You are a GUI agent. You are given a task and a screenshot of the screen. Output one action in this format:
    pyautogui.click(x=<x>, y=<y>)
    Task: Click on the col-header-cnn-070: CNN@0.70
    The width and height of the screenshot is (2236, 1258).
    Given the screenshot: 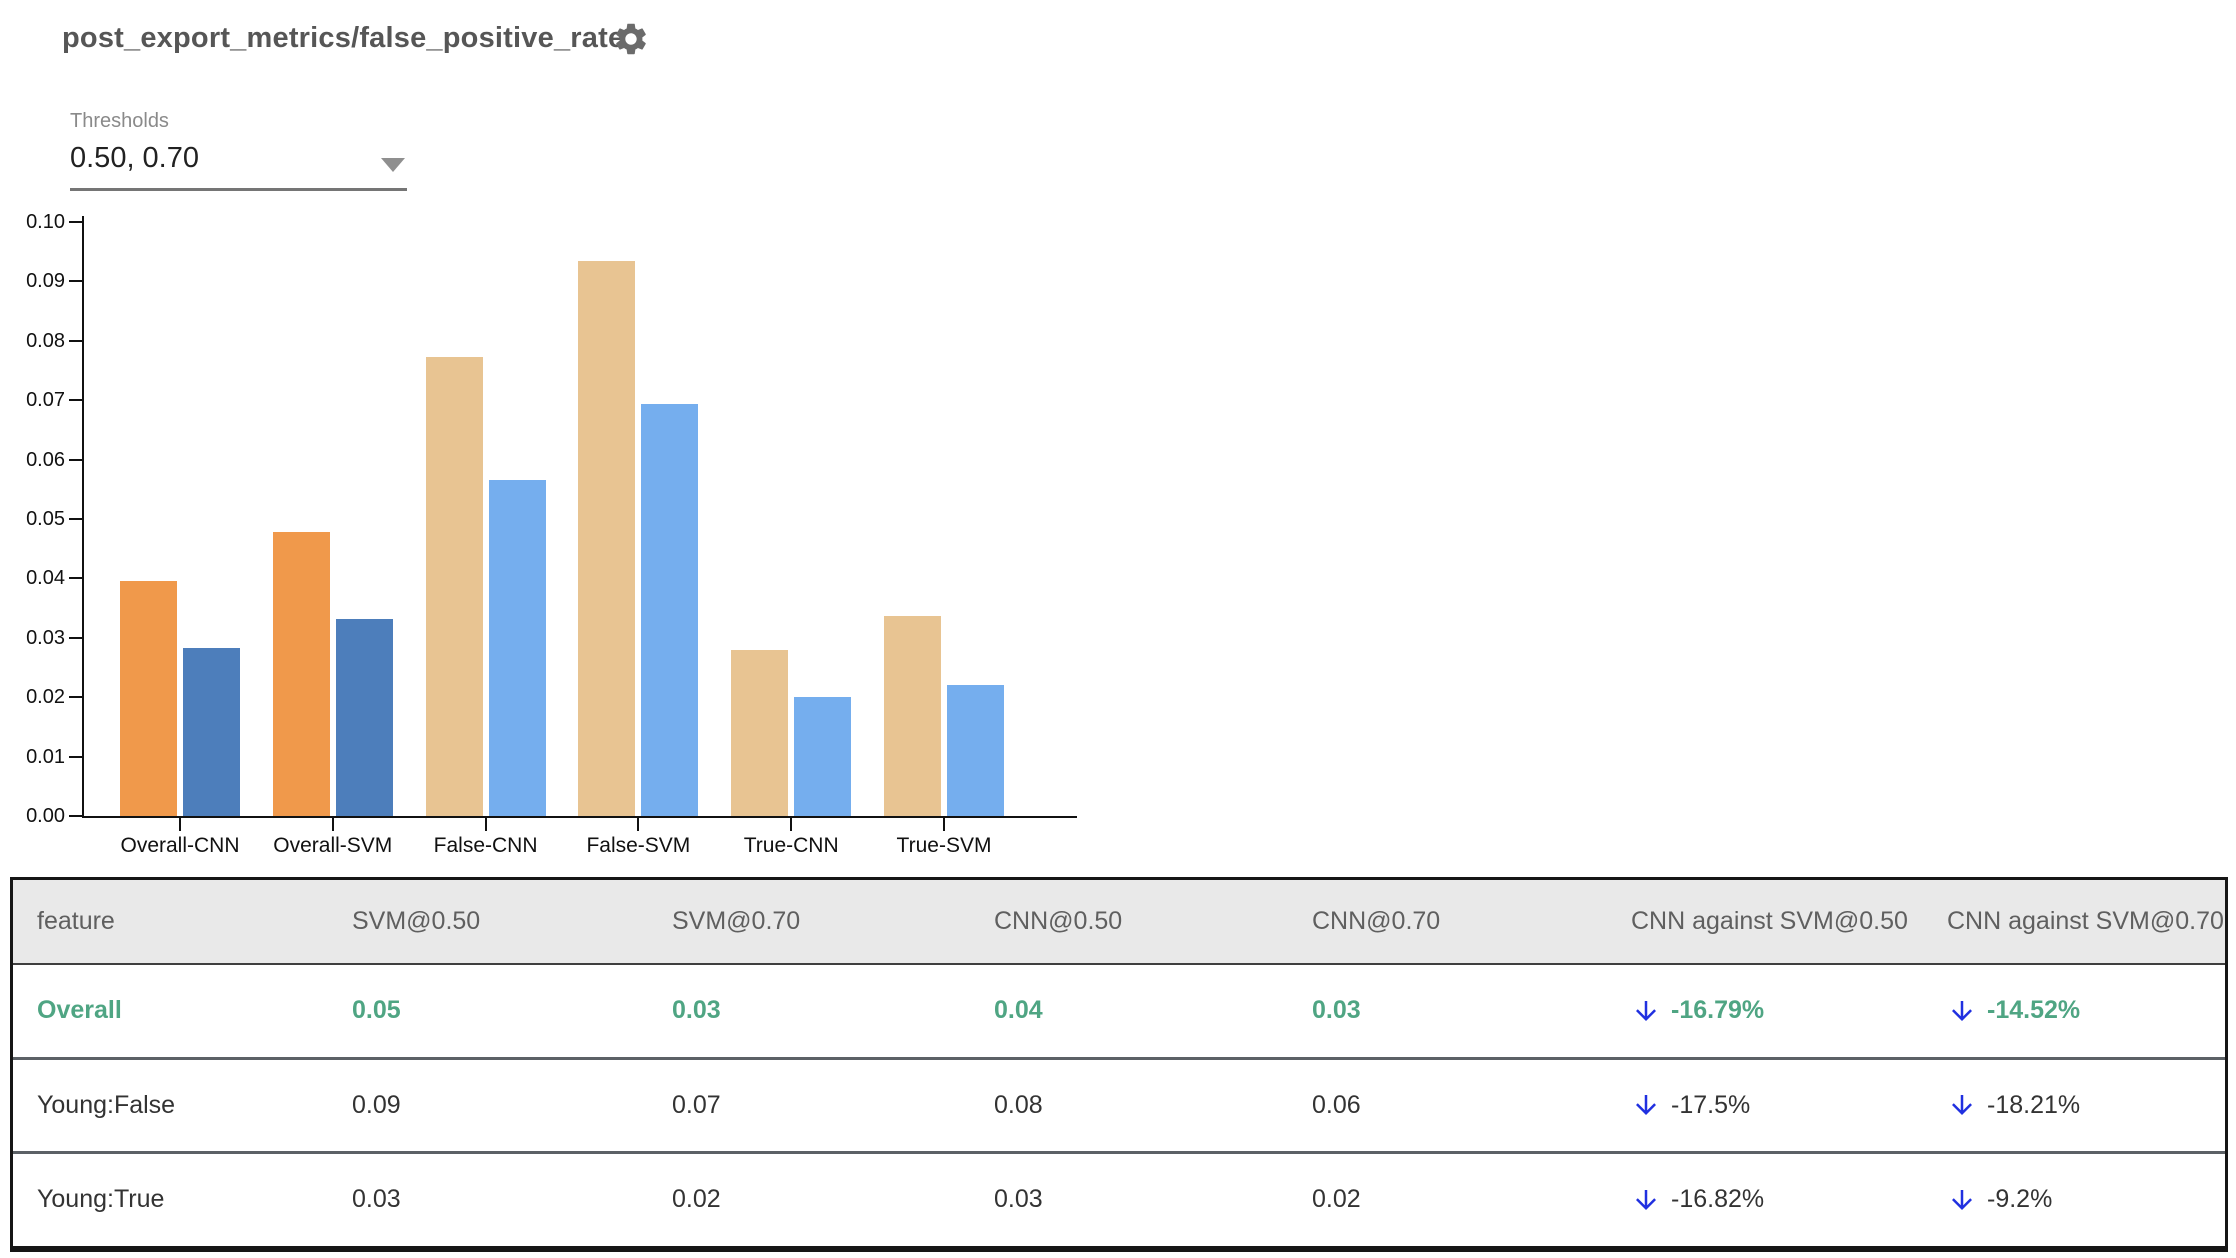 What is the action you would take?
    pyautogui.click(x=1471, y=922)
    